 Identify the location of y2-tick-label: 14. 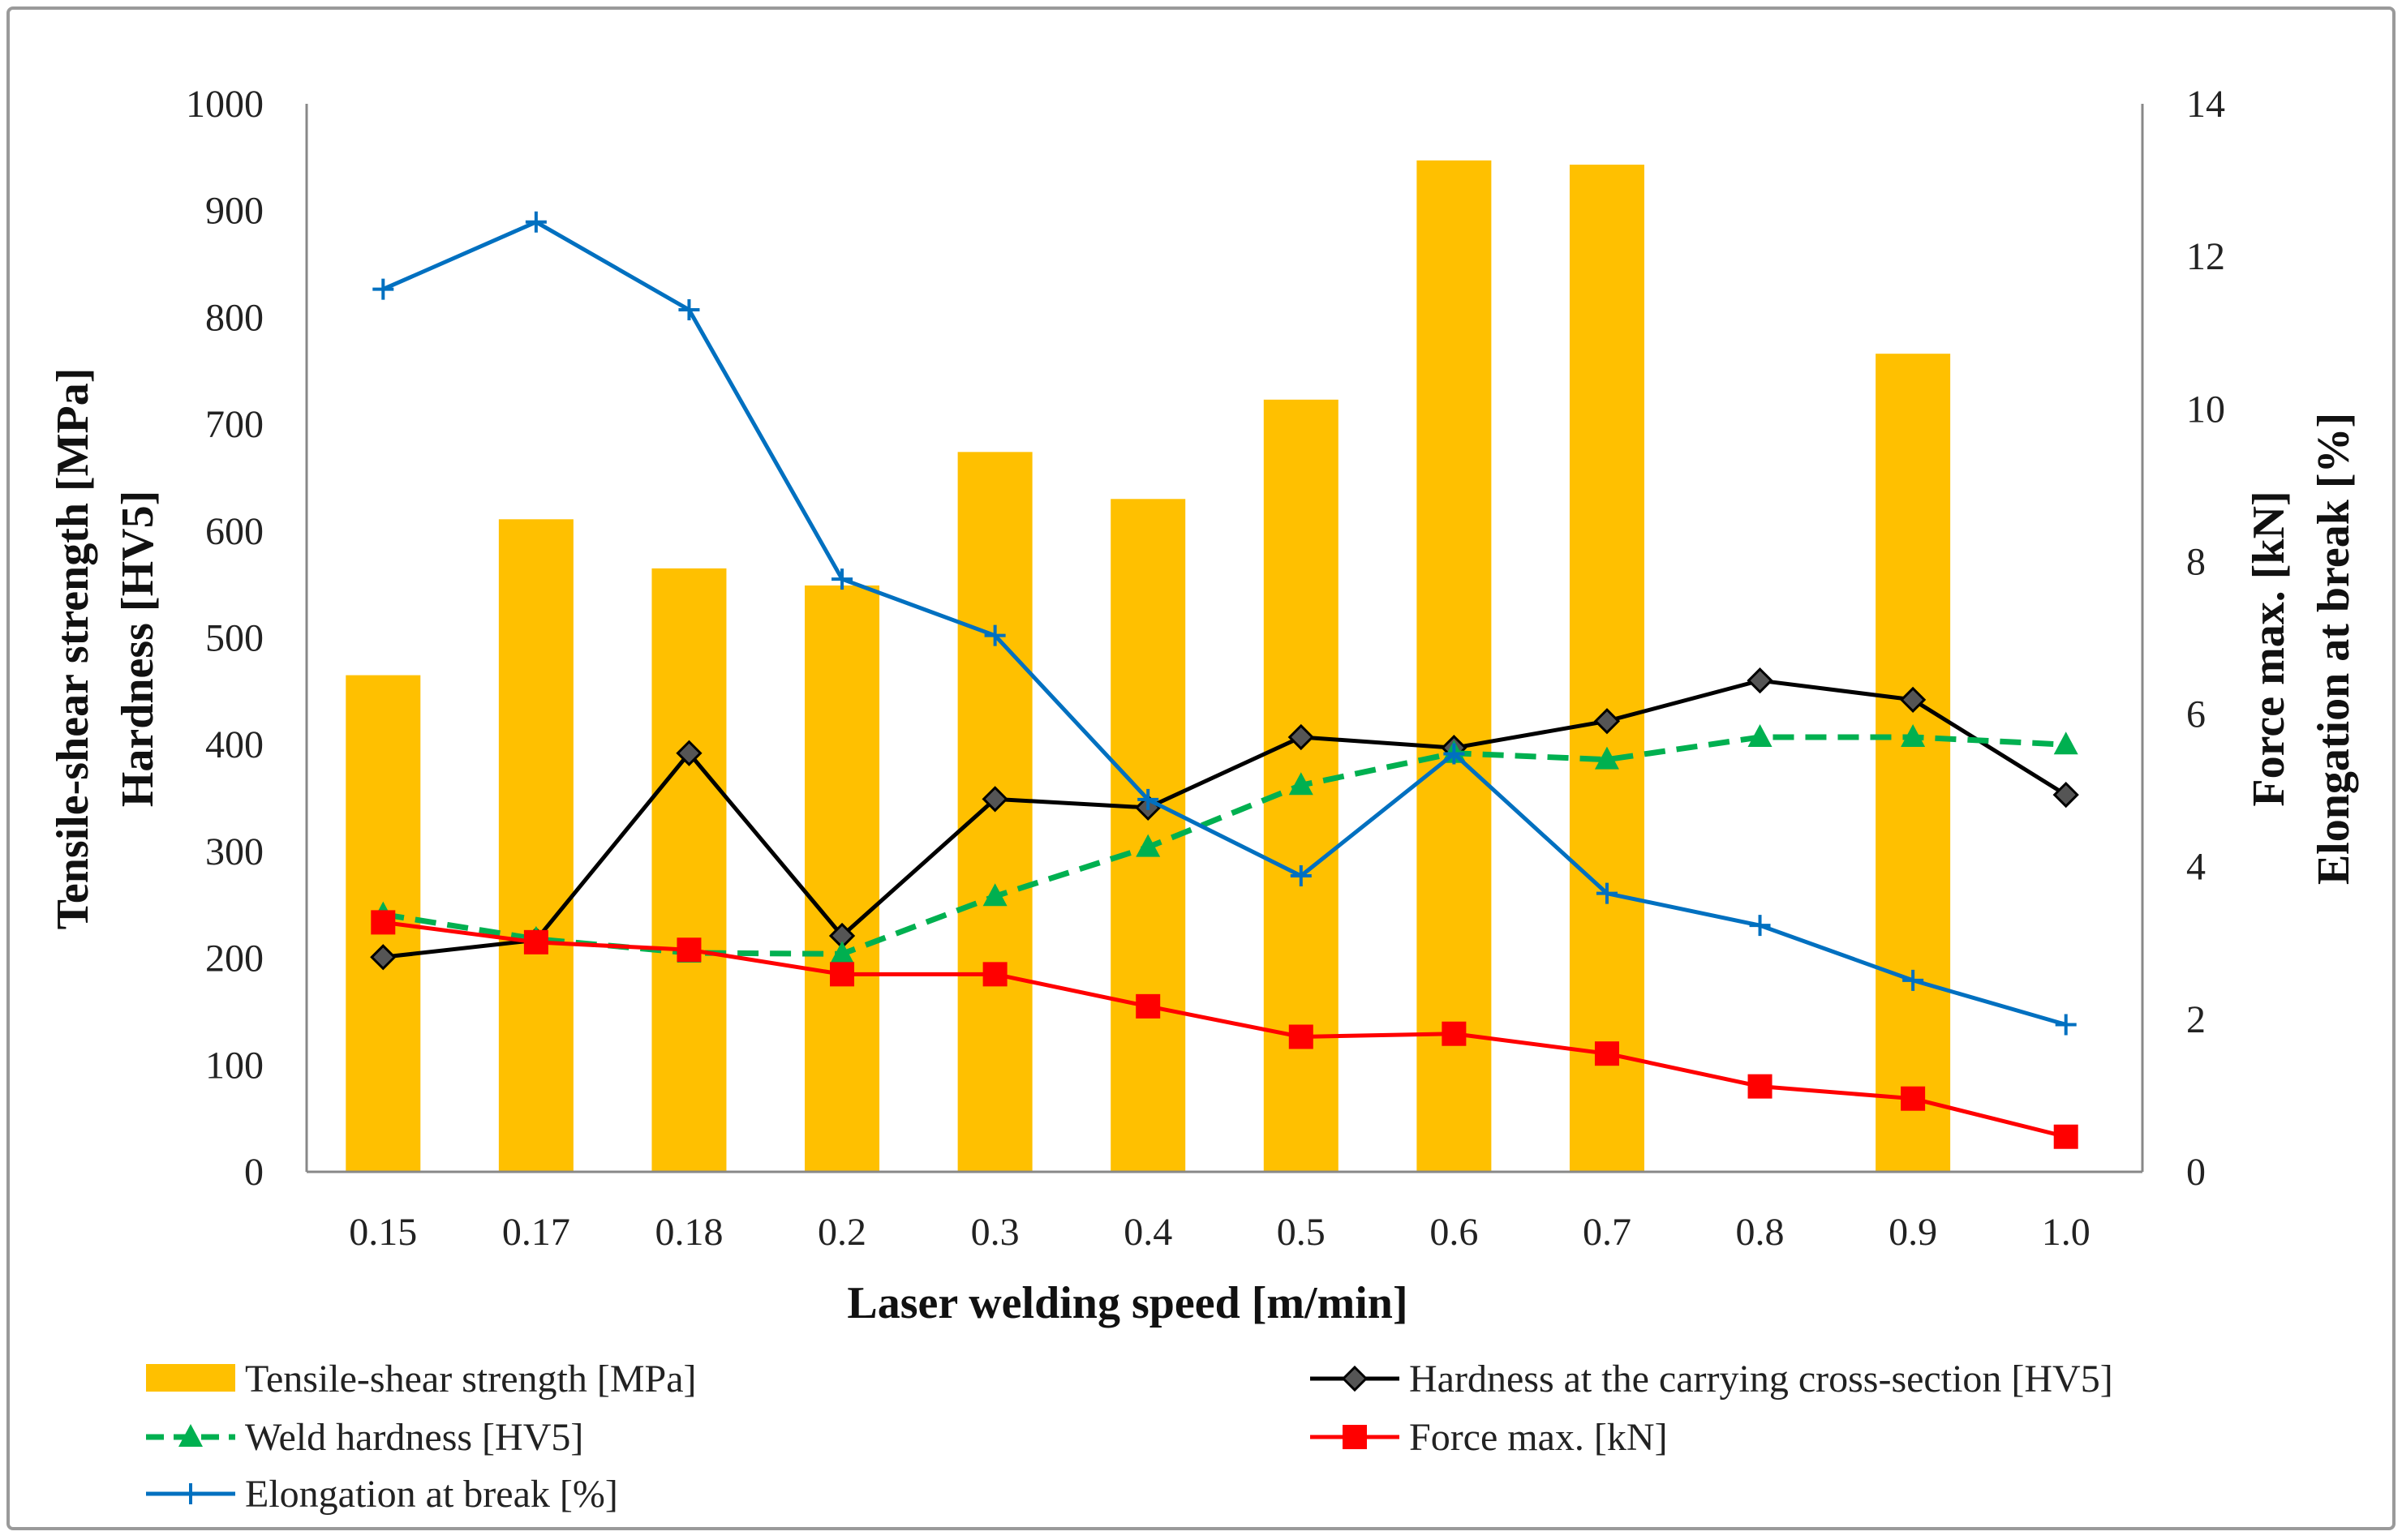
(2206, 104).